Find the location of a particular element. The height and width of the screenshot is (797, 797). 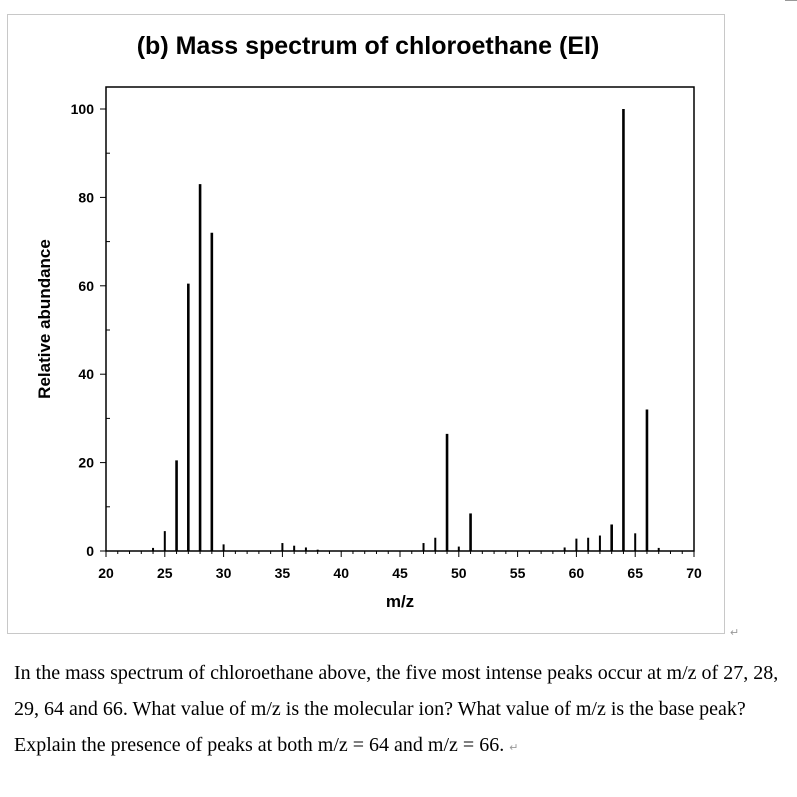

paragraph-return-mark: ↵ is located at coordinates (514, 748).